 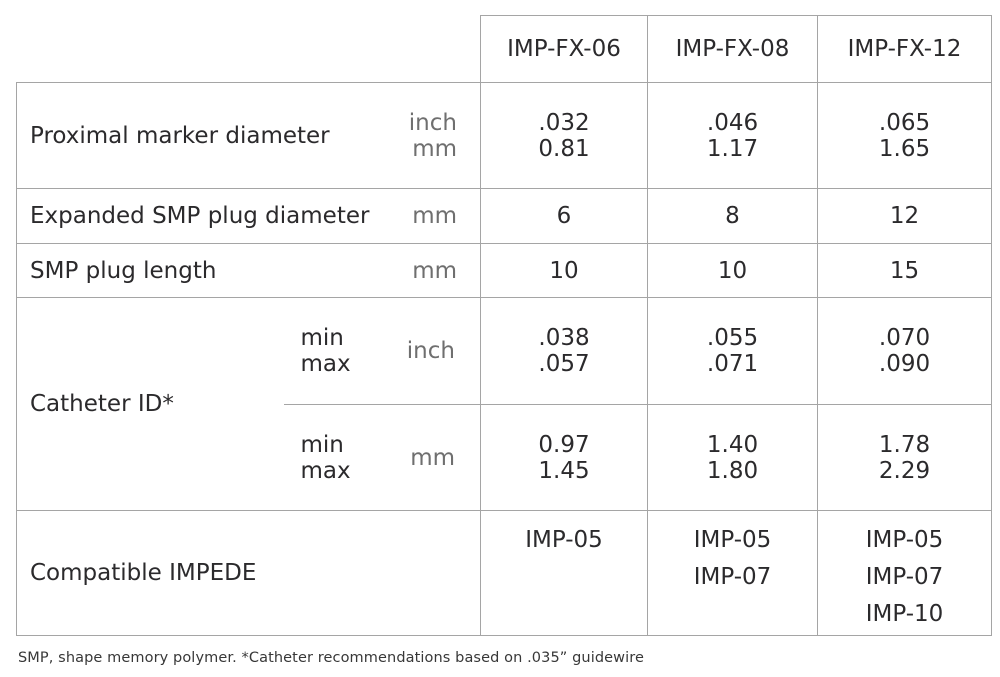 What do you see at coordinates (904, 122) in the screenshot?
I see `value: .065` at bounding box center [904, 122].